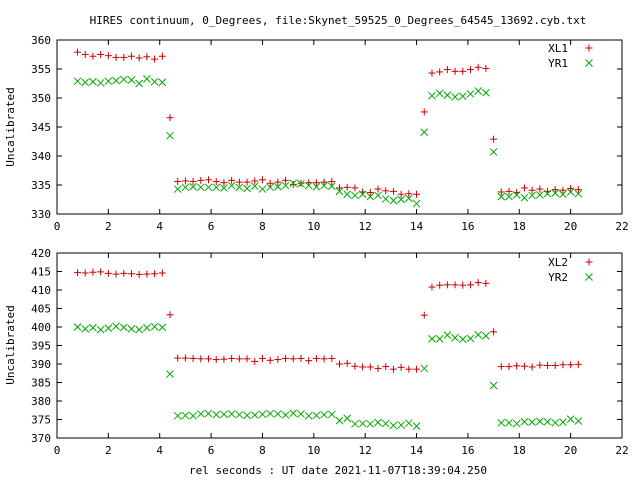 This screenshot has height=480, width=640. I want to click on bottom-y-tick-label: 375, so click(41, 420).